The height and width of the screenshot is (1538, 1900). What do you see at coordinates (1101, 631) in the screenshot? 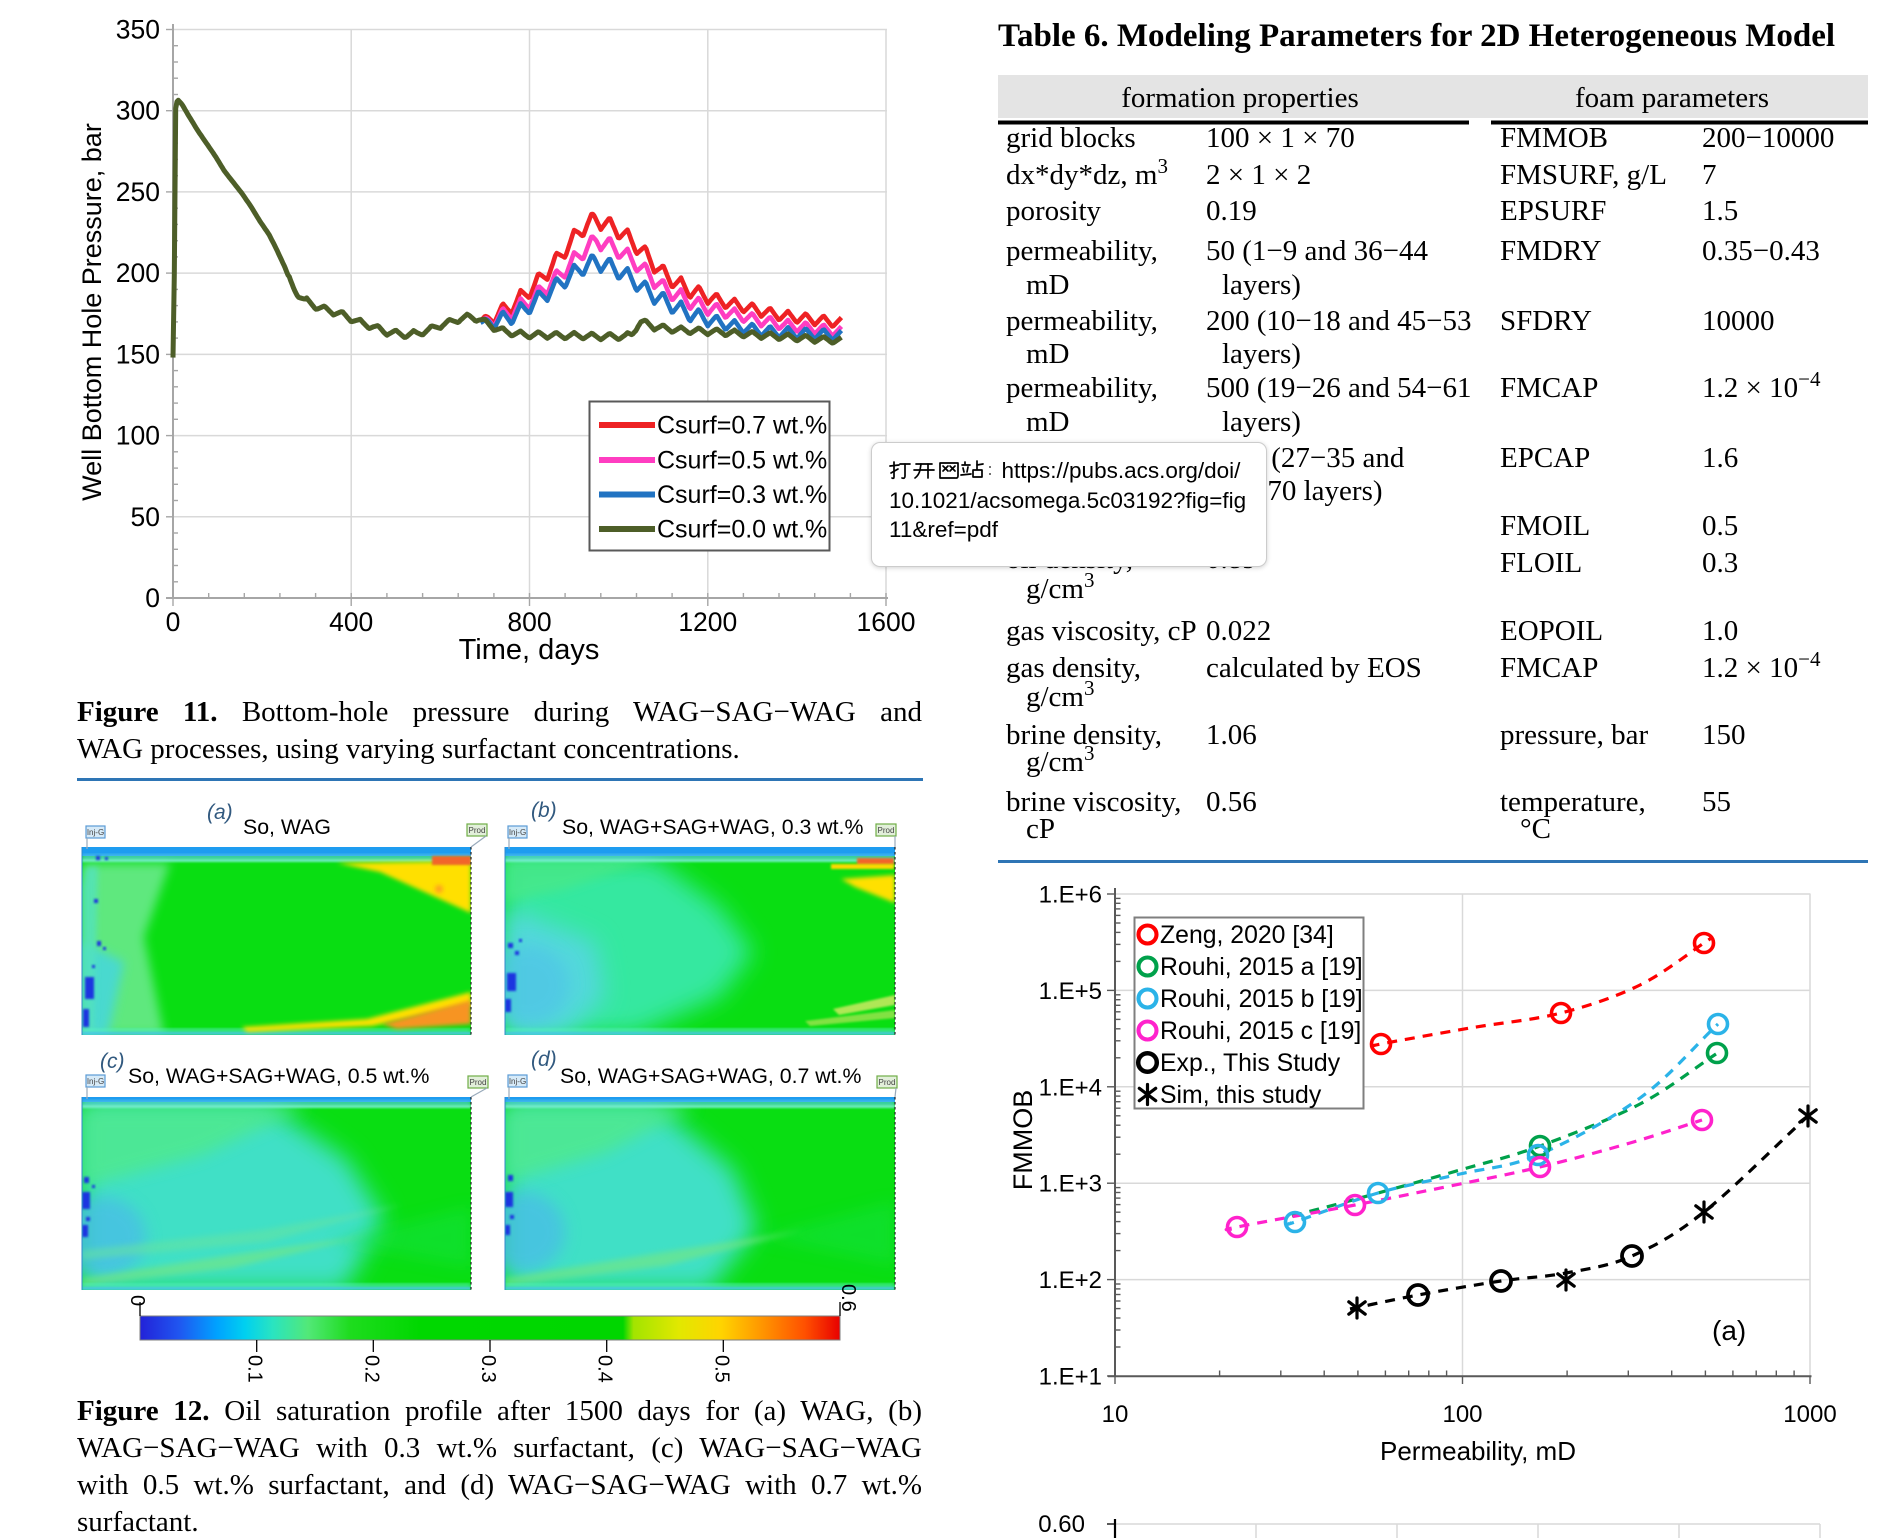
I see `svg-text: gas viscosity, cP` at bounding box center [1101, 631].